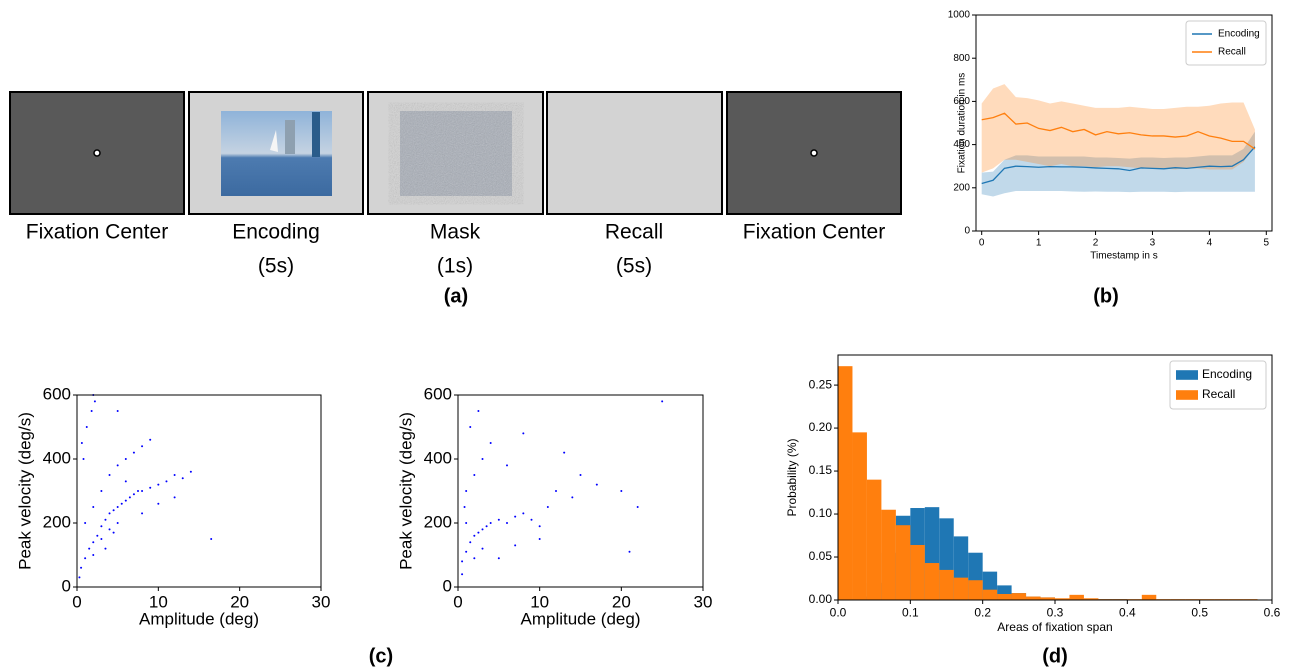  I want to click on confidence-band, so click(1118, 164).